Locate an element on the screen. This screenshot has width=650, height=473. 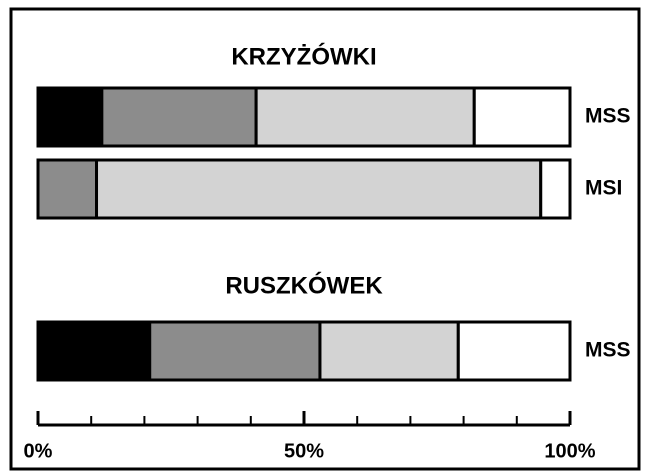
panel-title: KRZYŻÓWKI is located at coordinates (303, 56).